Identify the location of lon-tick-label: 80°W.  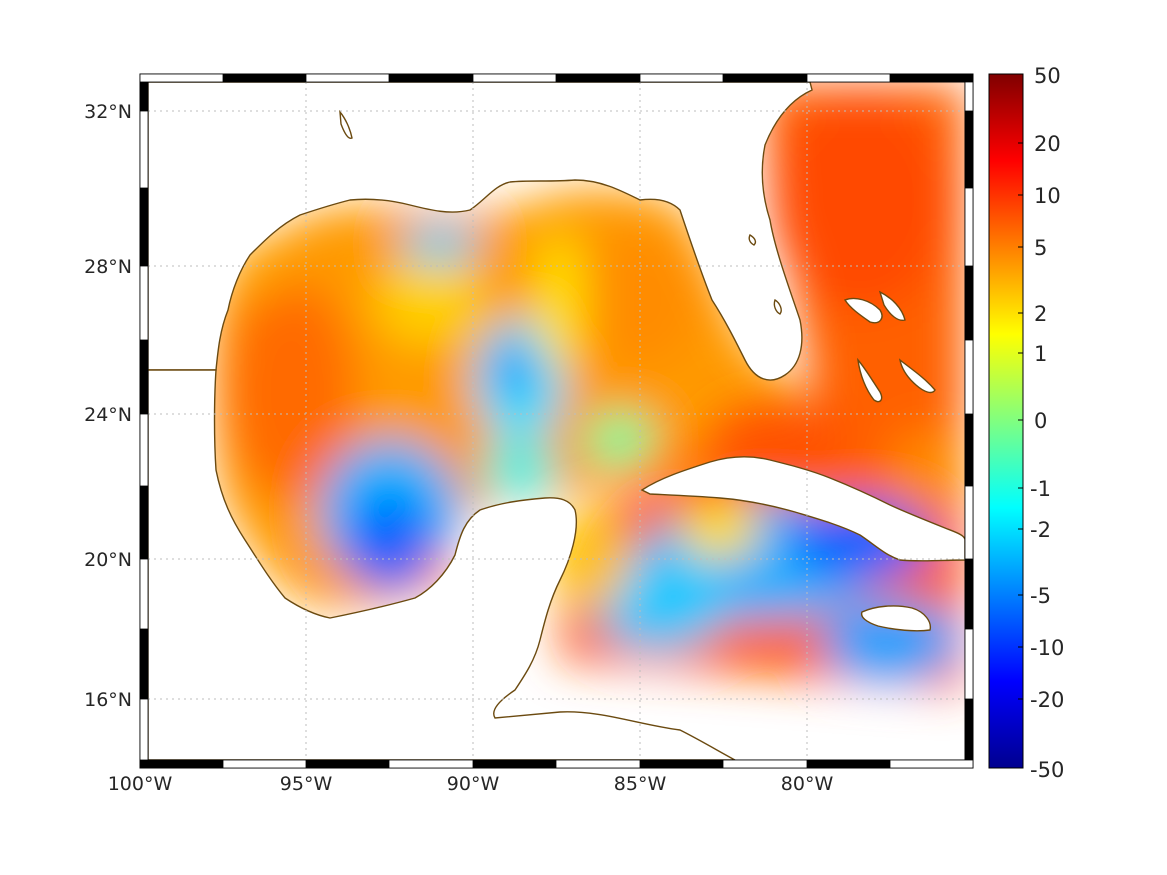
(807, 784).